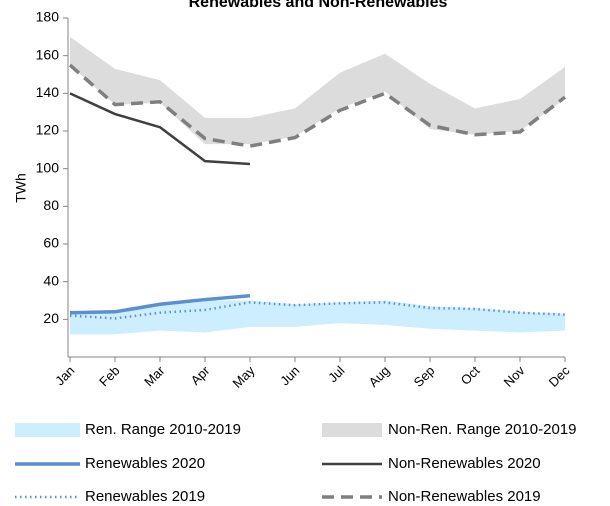 The height and width of the screenshot is (506, 610). I want to click on y-tick-label: 160, so click(48, 54).